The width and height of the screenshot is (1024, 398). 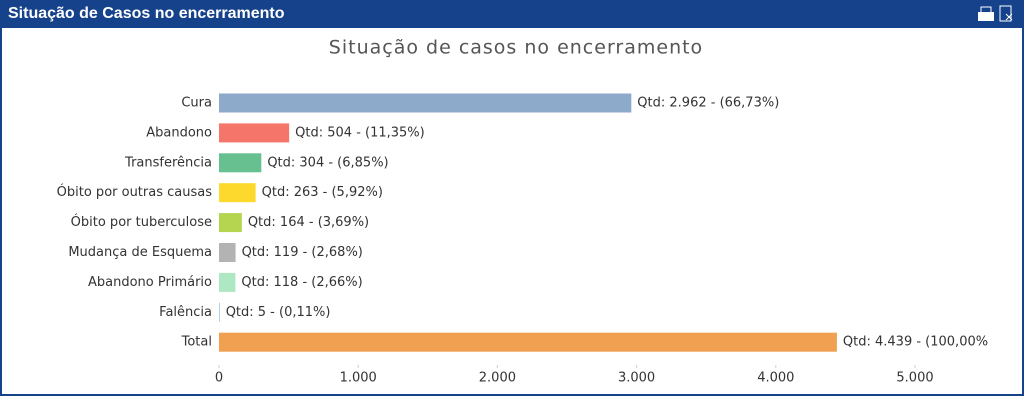 I want to click on y-tick-label: Óbito por tuberculose, so click(x=141, y=222).